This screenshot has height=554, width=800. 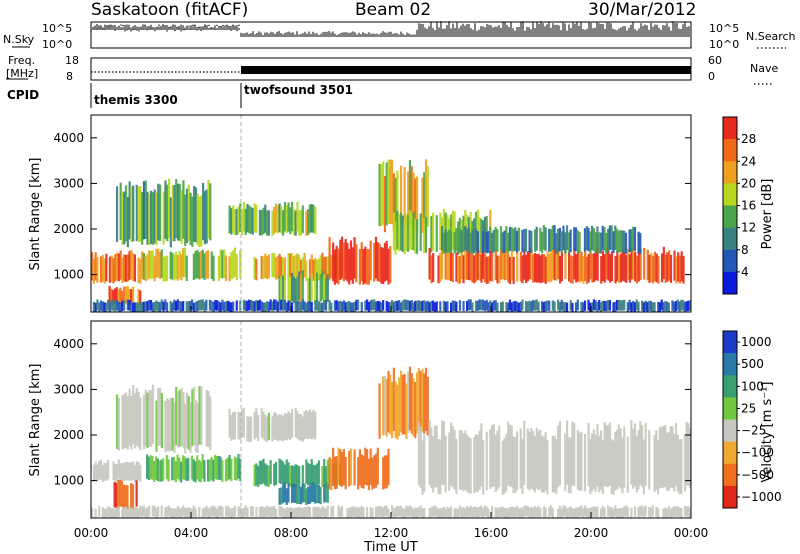 I want to click on y-tick-label: 3000, so click(x=68, y=389).